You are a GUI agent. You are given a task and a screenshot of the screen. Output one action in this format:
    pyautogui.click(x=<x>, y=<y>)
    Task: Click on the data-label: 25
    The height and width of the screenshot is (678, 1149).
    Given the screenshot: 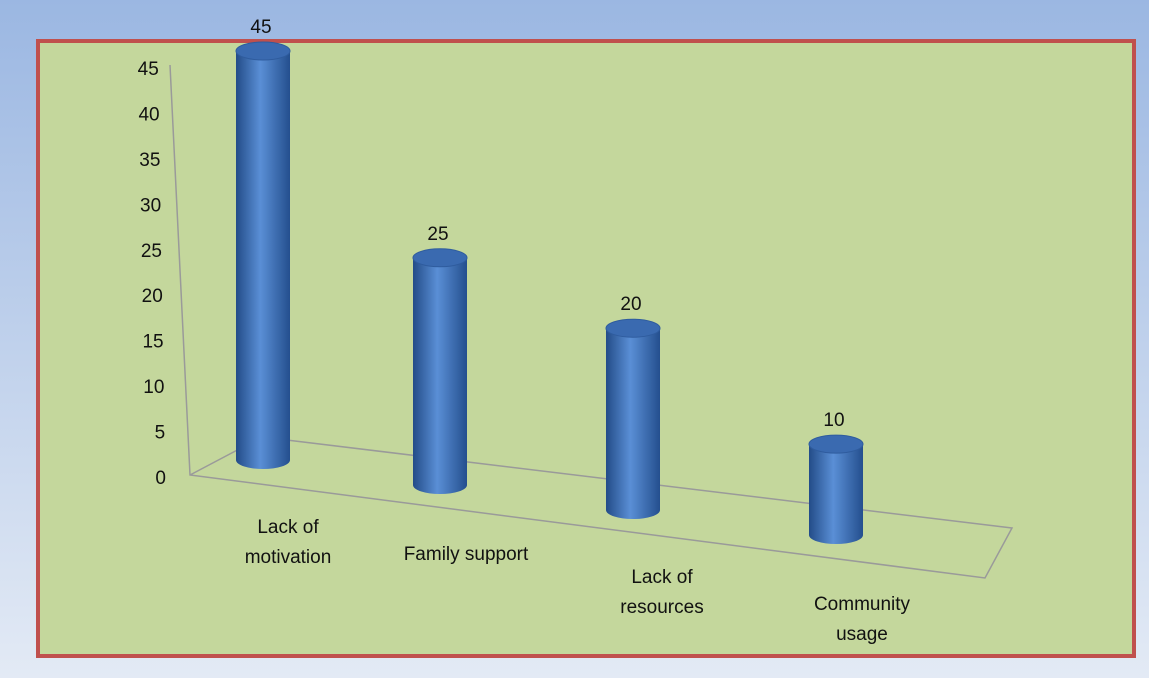 What is the action you would take?
    pyautogui.click(x=437, y=234)
    